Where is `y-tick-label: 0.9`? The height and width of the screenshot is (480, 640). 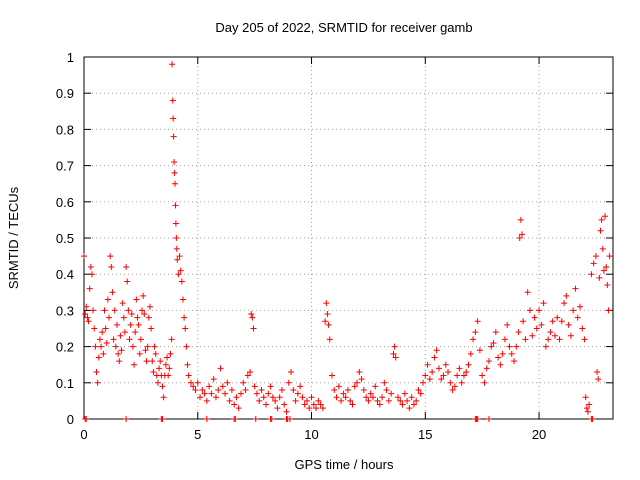
y-tick-label: 0.9 is located at coordinates (65, 93).